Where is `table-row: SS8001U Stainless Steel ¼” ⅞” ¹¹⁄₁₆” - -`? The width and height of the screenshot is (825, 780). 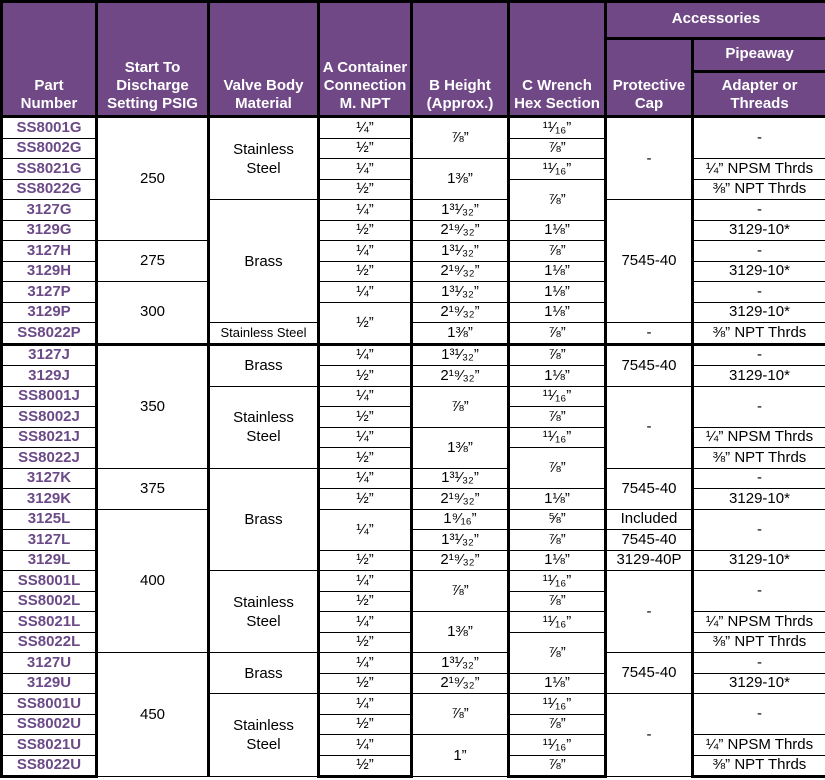
table-row: SS8001U Stainless Steel ¼” ⅞” ¹¹⁄₁₆” - - is located at coordinates (412, 735).